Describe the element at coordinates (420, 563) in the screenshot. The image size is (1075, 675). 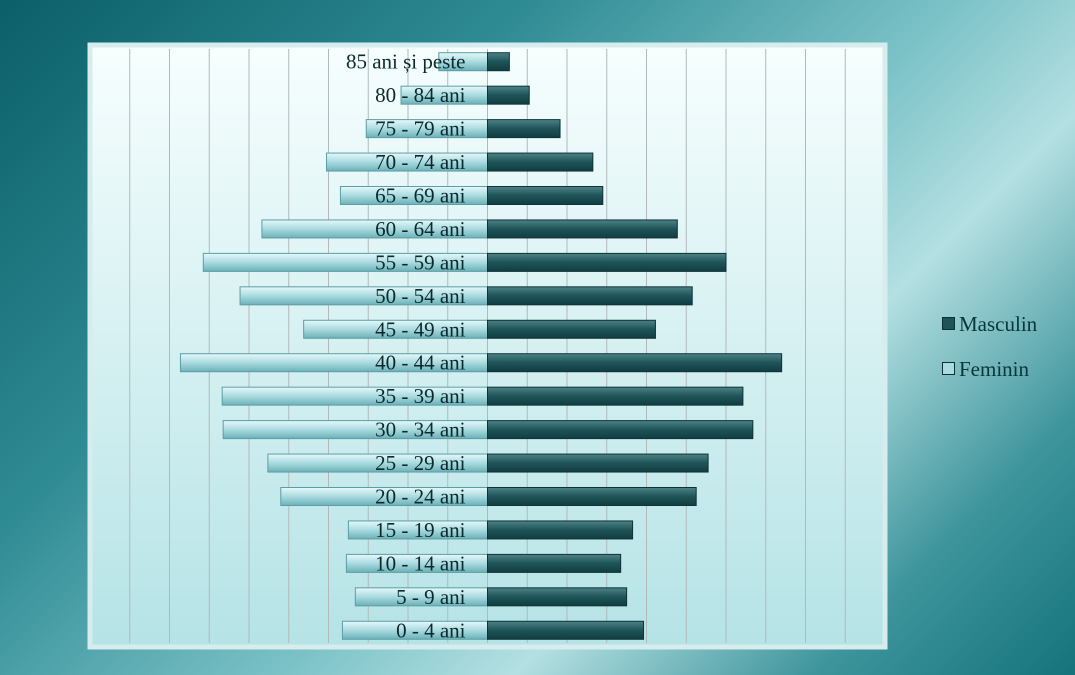
I see `category-label: 10 - 14 ani` at that location.